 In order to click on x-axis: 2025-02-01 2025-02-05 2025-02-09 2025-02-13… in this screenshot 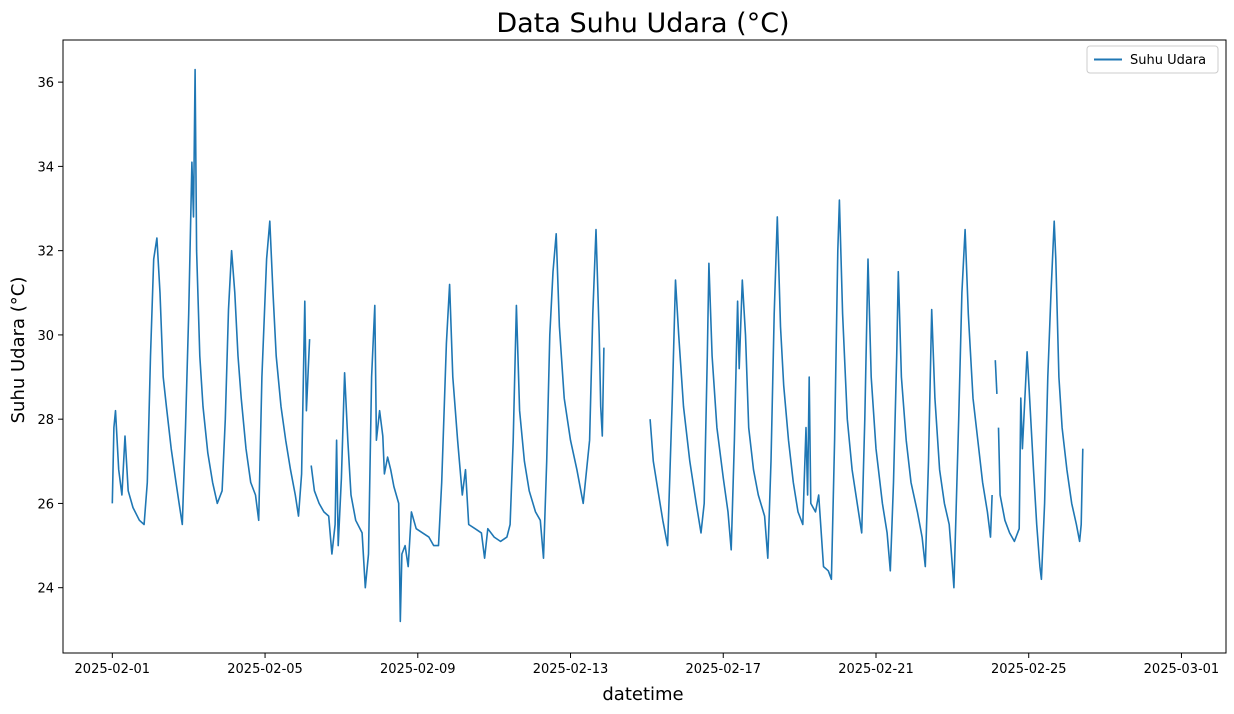, I will do `click(647, 665)`.